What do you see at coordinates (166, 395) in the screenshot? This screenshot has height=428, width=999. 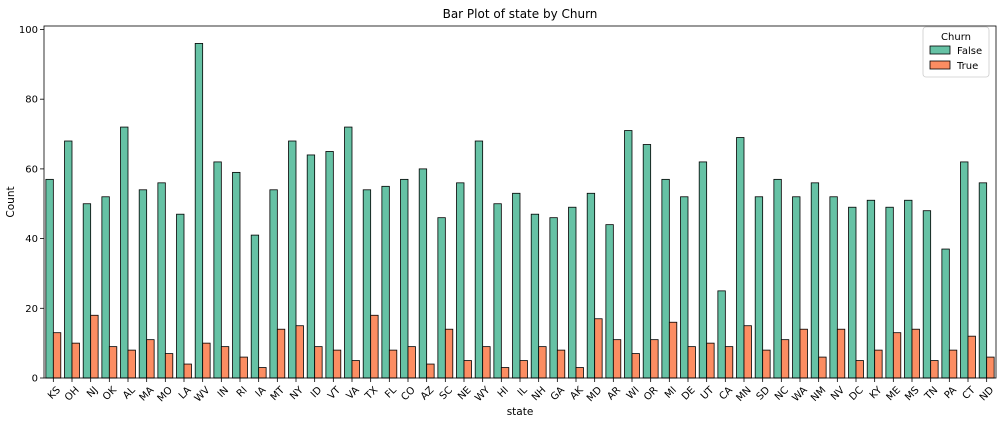 I see `x-tick-label: MO` at bounding box center [166, 395].